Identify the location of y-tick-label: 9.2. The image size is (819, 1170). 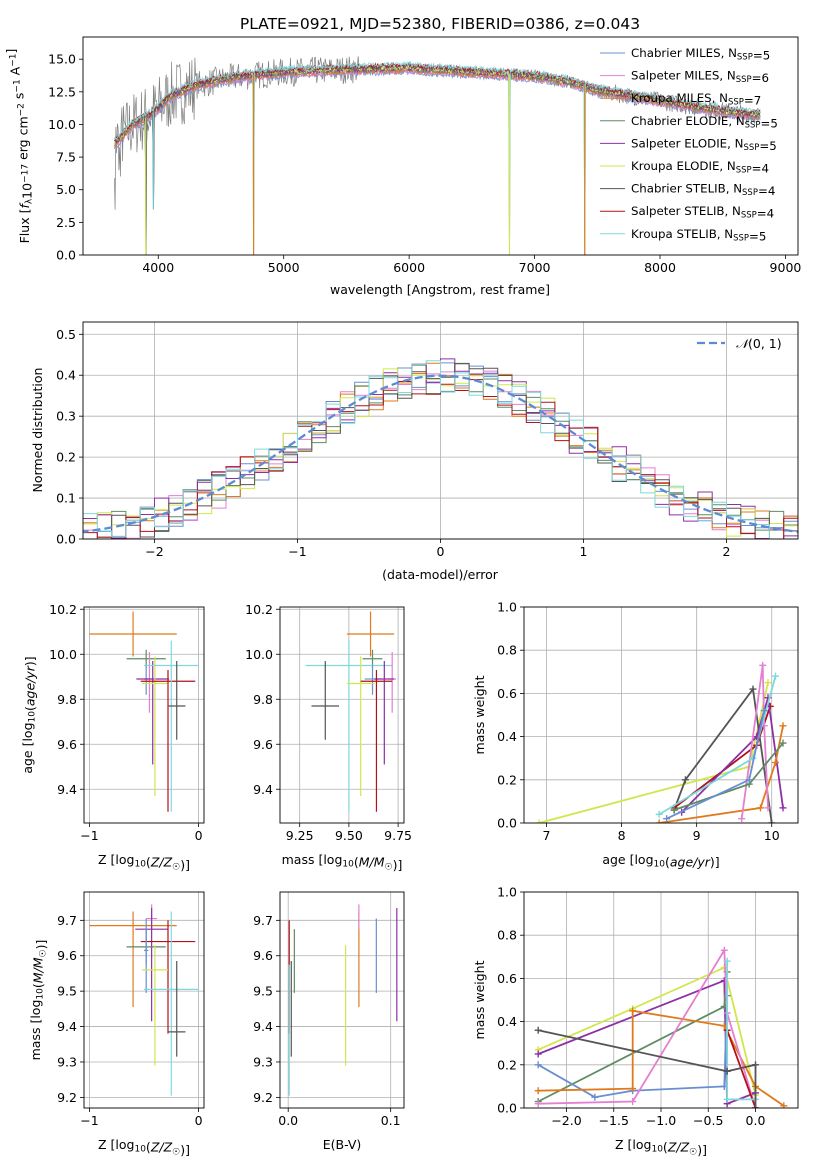
(263, 1097).